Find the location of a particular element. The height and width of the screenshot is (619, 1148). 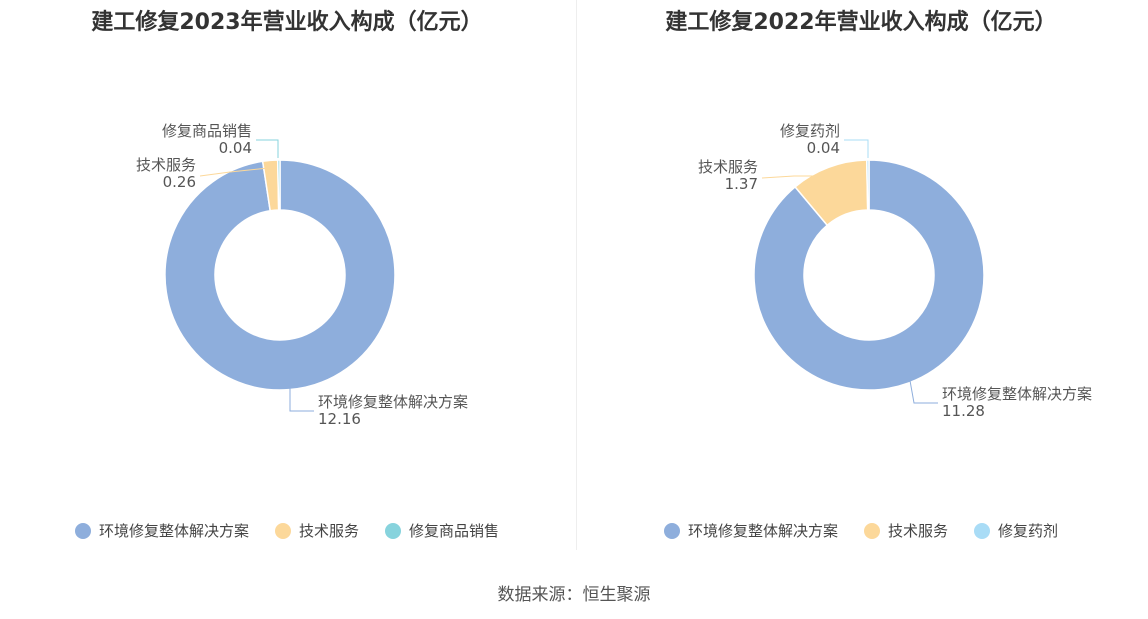

chart-title: 建工修复2023年营业收入构成（亿元） is located at coordinates (287, 22).